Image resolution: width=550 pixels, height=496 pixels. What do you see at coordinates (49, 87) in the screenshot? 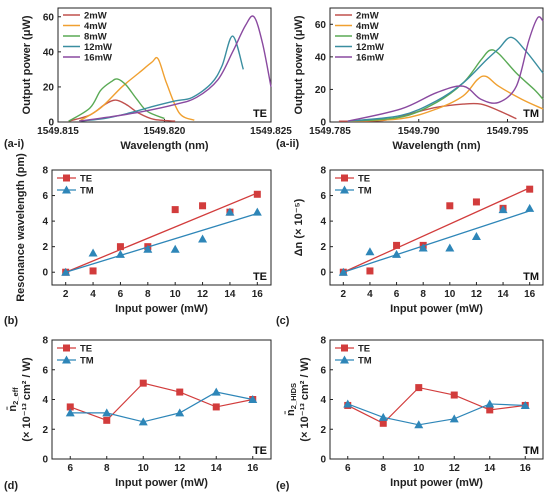
I see `y-tick-label: 20` at bounding box center [49, 87].